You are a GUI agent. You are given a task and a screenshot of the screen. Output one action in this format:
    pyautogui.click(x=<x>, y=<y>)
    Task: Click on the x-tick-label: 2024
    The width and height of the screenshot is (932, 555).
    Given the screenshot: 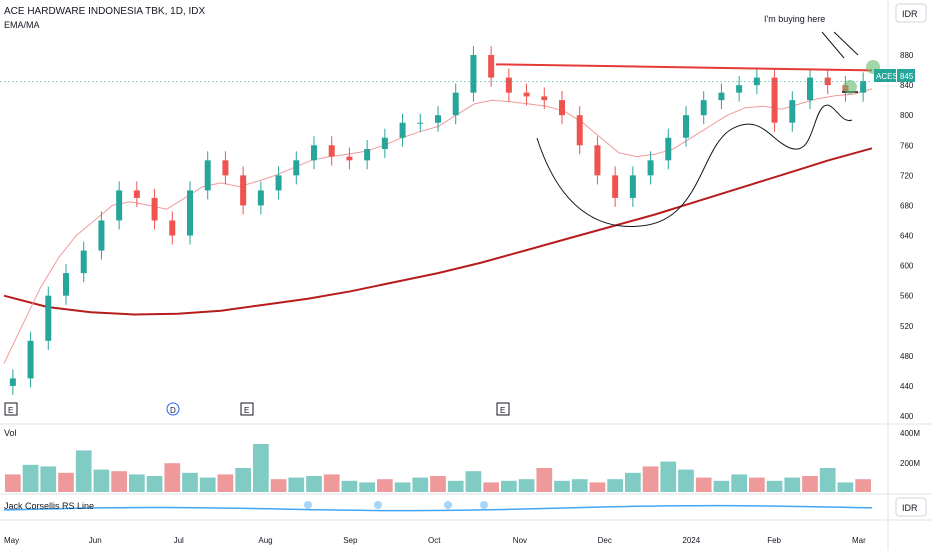 What is the action you would take?
    pyautogui.click(x=691, y=540)
    